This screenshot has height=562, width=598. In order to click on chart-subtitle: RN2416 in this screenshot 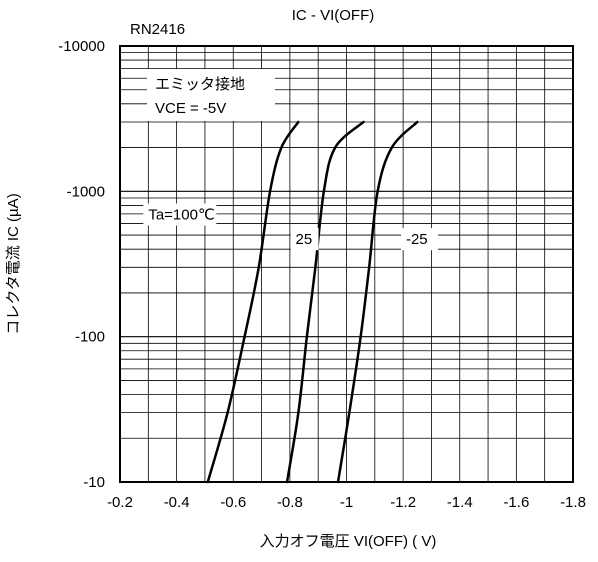, I will do `click(157, 29)`.